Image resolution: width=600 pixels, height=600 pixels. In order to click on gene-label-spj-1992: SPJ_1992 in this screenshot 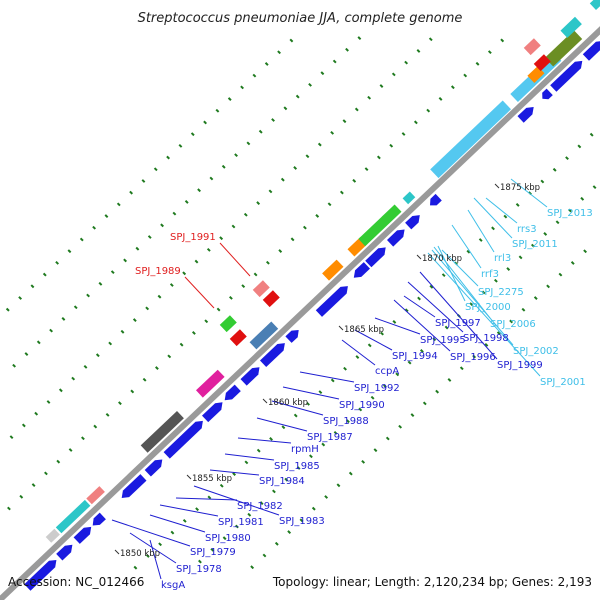, I will do `click(377, 388)`.